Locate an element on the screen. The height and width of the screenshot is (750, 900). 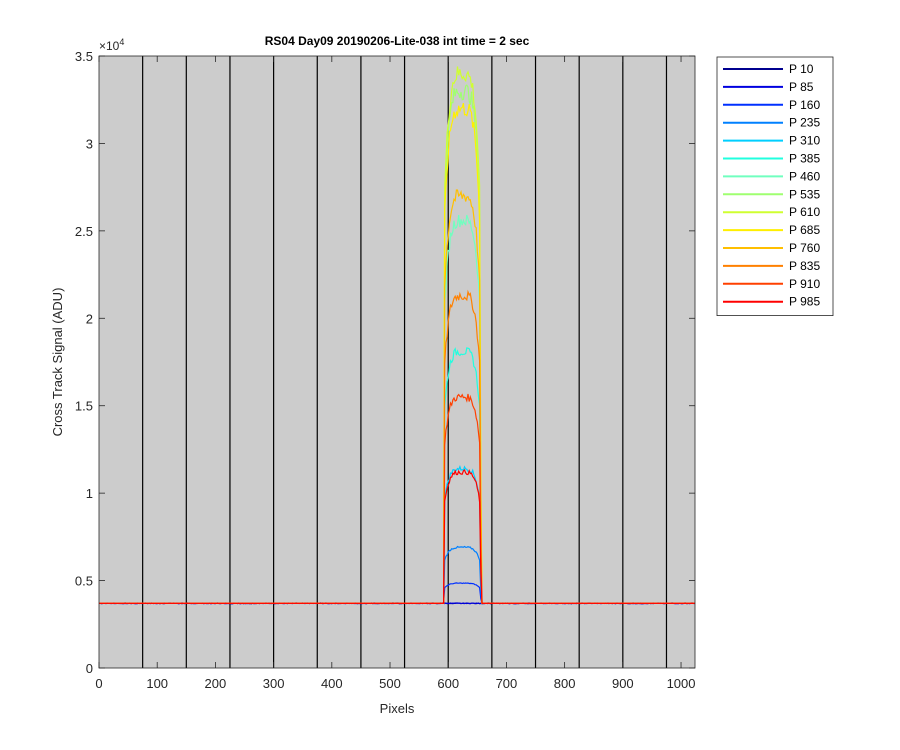
x-tick-label: 400 is located at coordinates (332, 683).